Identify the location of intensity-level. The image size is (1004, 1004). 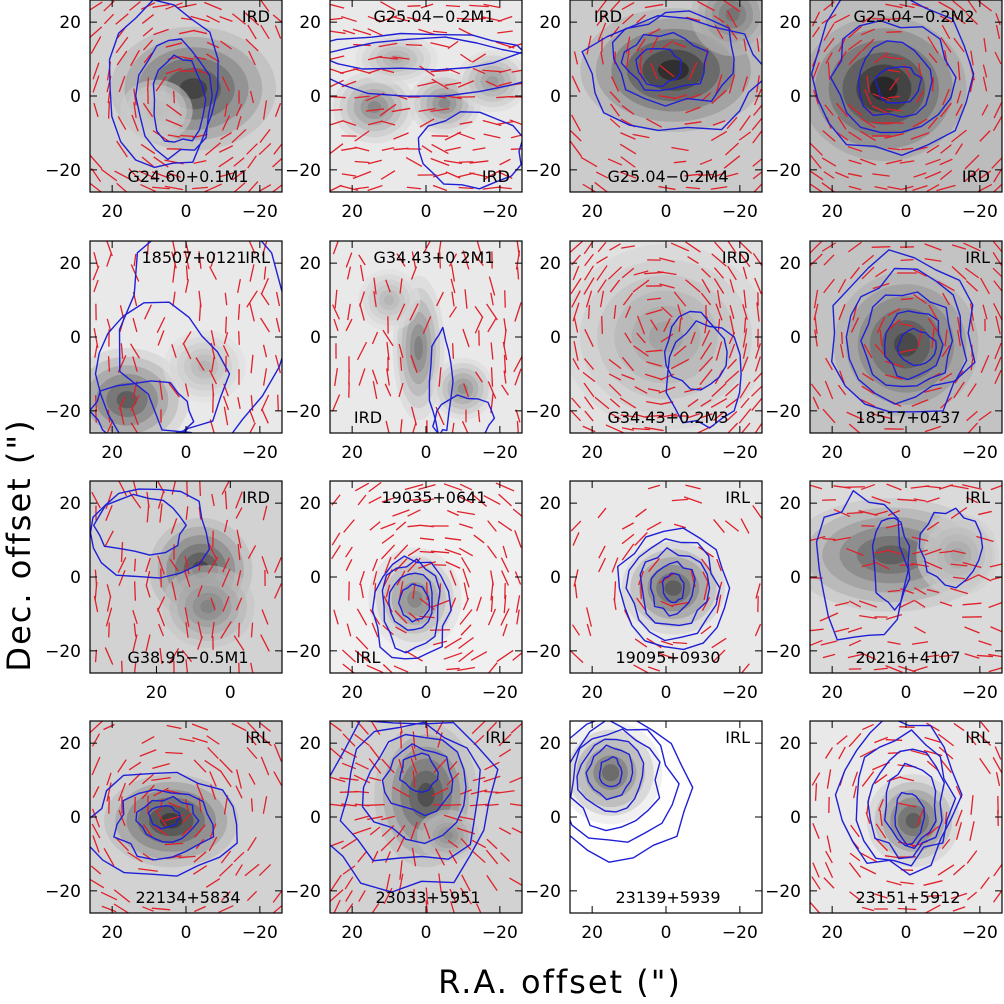
(906, 344).